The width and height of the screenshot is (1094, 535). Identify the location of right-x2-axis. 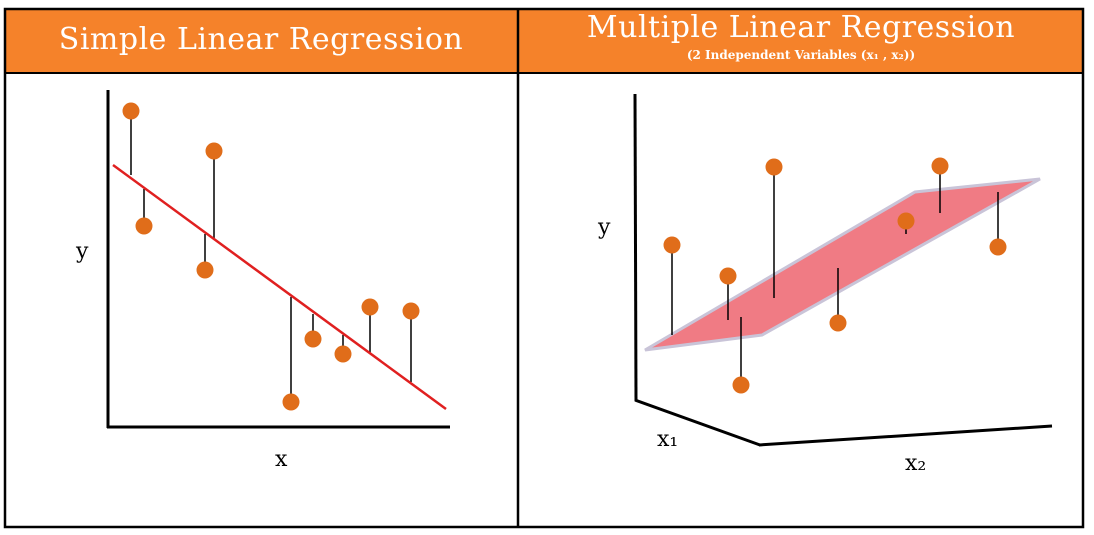
(905, 435).